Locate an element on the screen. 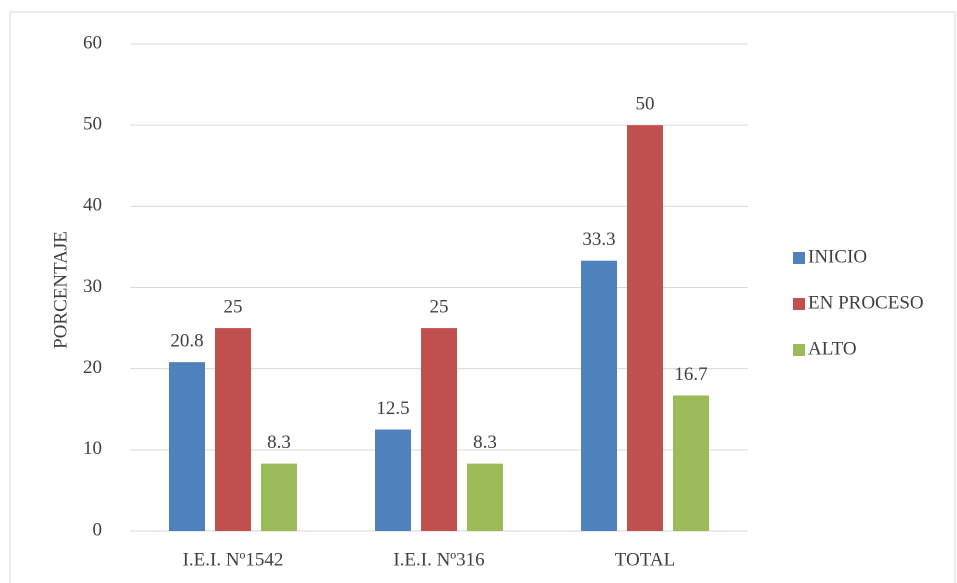 Image resolution: width=957 pixels, height=583 pixels. y-tick-label: 0 is located at coordinates (98, 529).